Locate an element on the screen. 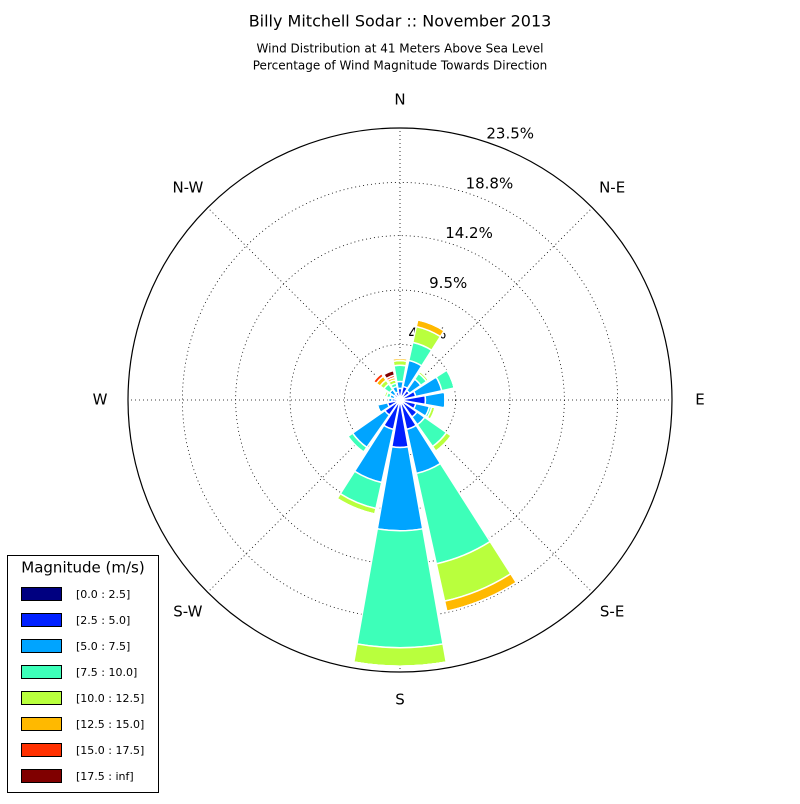  legend-label: [0.0 : 2.5] is located at coordinates (103, 594).